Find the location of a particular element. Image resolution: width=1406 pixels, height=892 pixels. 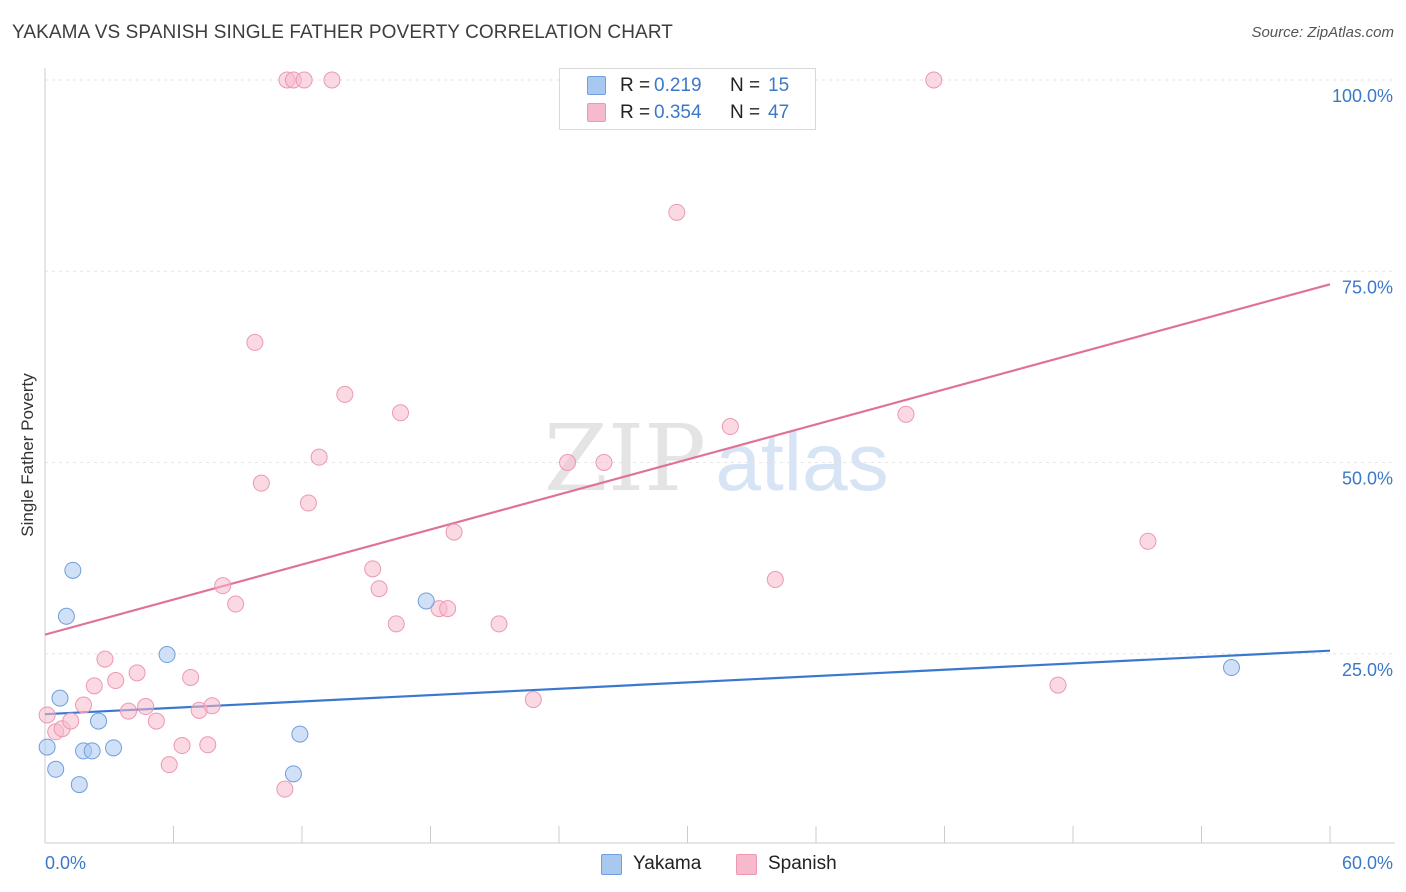

spanish-legend-swatch-icon is located at coordinates (746, 864).